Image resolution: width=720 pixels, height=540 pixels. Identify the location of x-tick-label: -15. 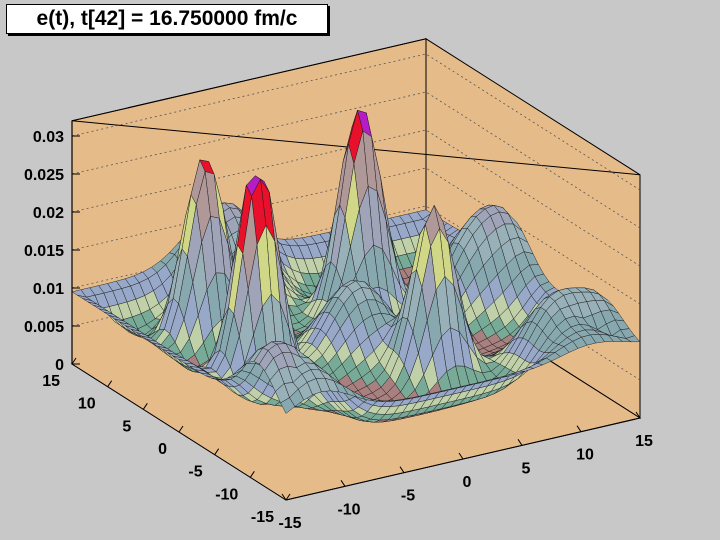
(289, 523).